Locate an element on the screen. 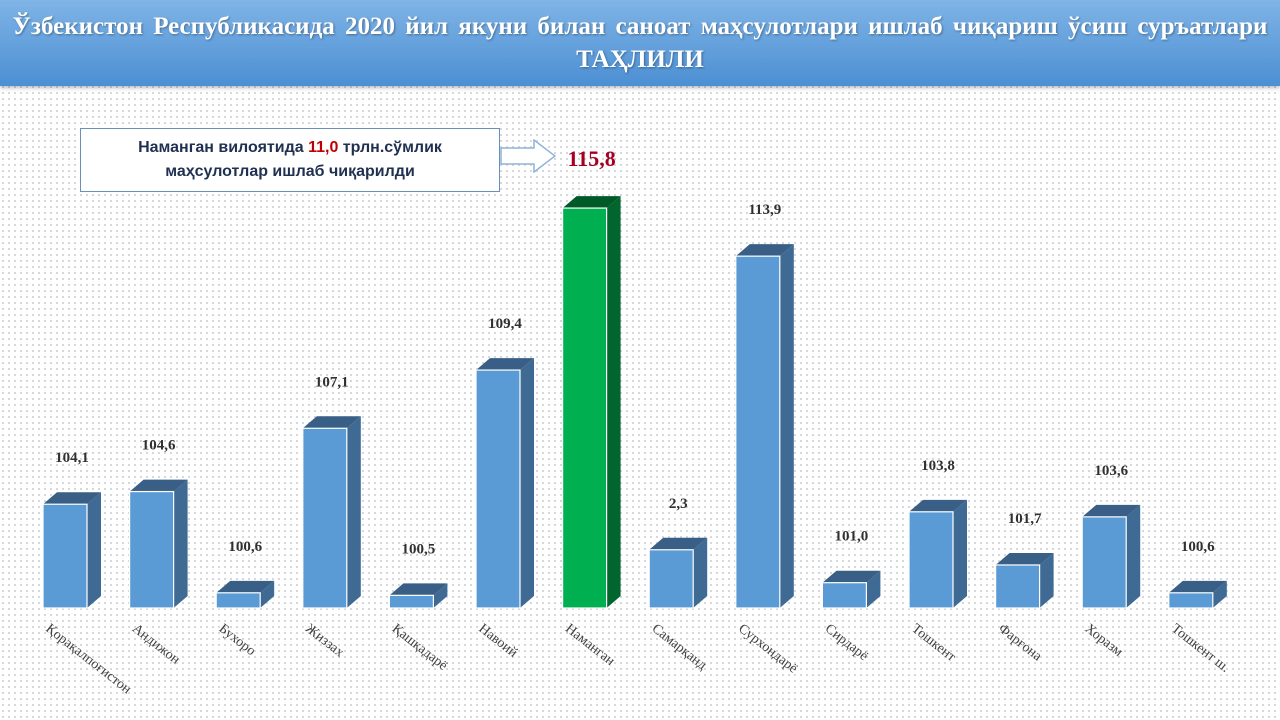  category-label-2: Бухоро is located at coordinates (237, 640).